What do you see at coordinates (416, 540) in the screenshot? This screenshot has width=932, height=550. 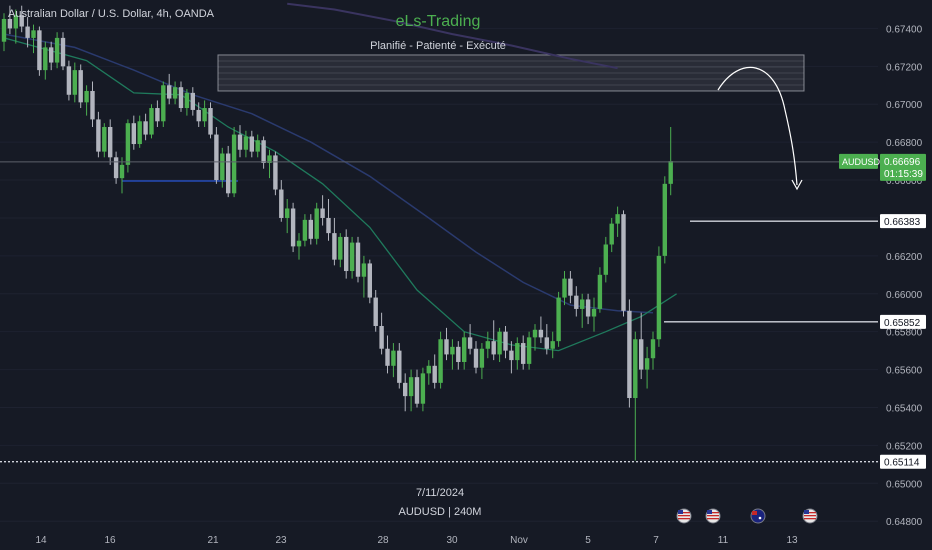 I see `time-axis: 14 16 21 23 28 30 Nov 5 7 11 13` at bounding box center [416, 540].